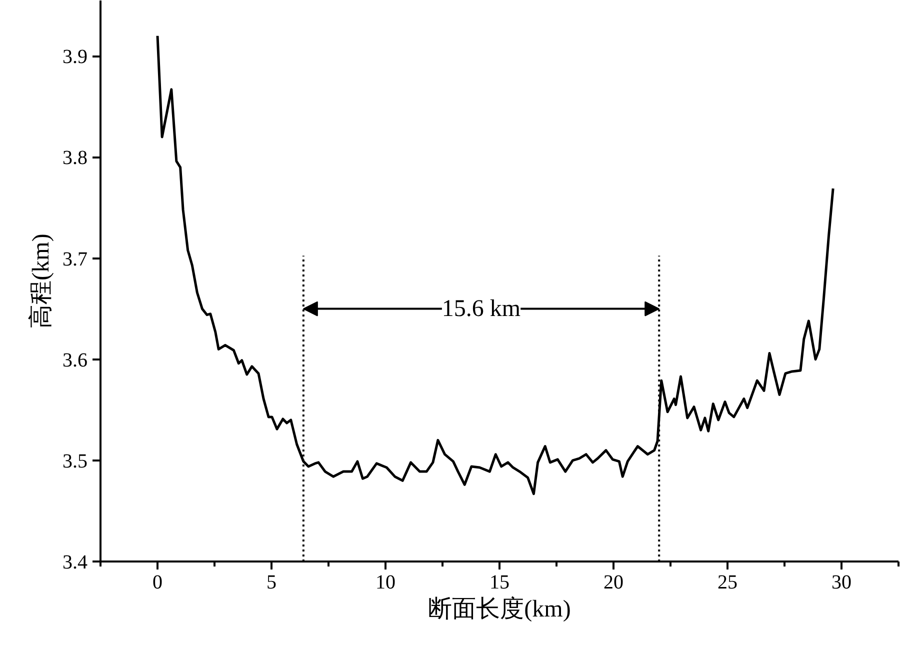 The width and height of the screenshot is (900, 655). What do you see at coordinates (386, 583) in the screenshot?
I see `x-tick-label: 10` at bounding box center [386, 583].